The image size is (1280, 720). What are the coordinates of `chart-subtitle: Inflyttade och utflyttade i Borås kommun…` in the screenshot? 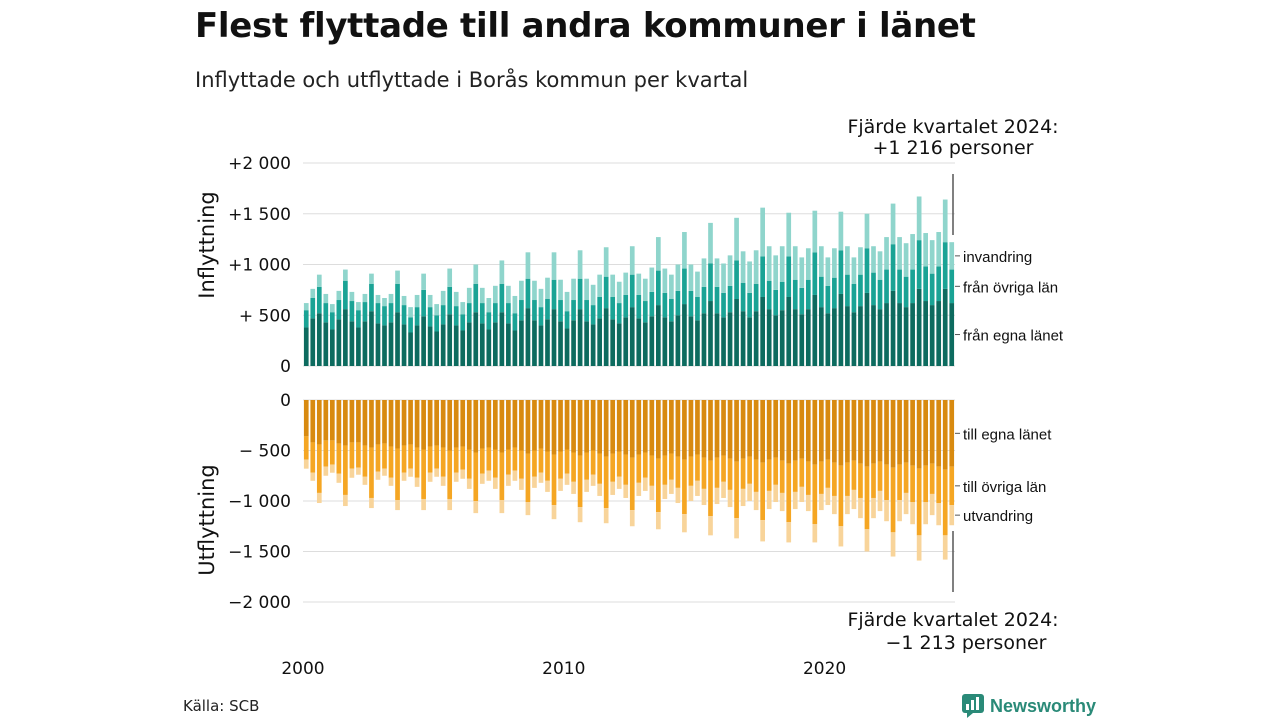 It's located at (472, 80).